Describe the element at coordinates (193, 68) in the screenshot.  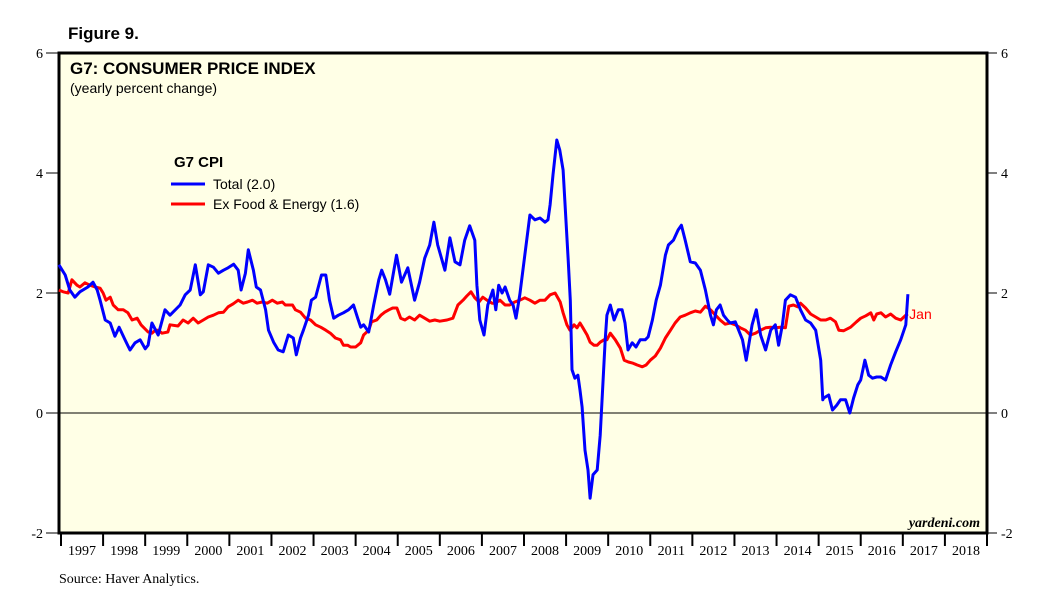
I see `chart-title: G7: CONSUMER PRICE INDEX` at that location.